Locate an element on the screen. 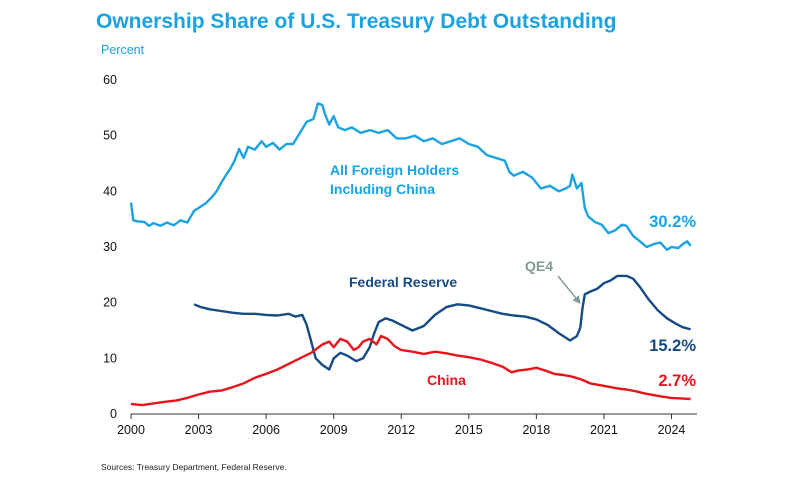 The width and height of the screenshot is (800, 482). x-tick-label: 2018 is located at coordinates (536, 430).